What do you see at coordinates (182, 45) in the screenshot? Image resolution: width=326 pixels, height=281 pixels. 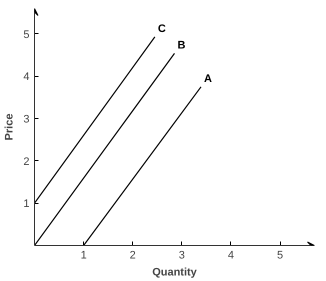 I see `series-label: B` at bounding box center [182, 45].